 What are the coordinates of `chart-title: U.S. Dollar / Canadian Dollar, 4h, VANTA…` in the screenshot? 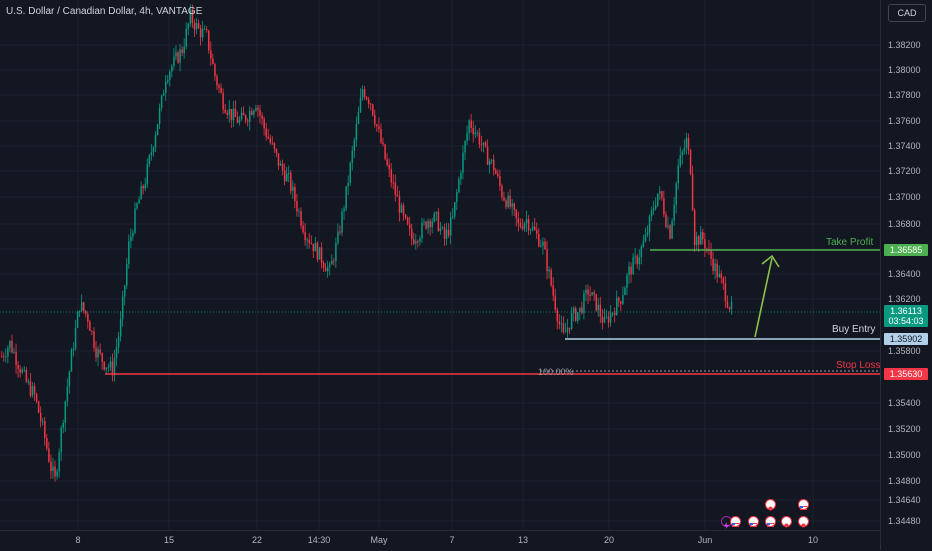 It's located at (104, 11).